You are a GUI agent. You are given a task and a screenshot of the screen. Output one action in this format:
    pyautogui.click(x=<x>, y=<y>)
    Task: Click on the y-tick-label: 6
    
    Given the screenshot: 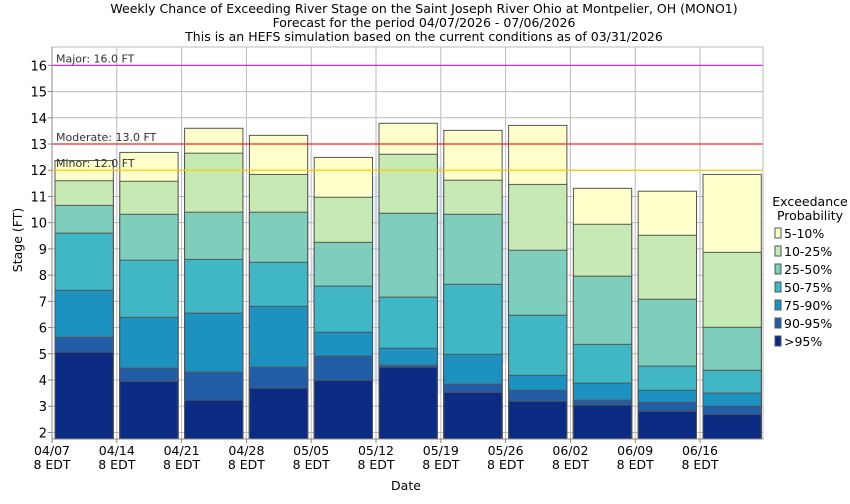 What is the action you would take?
    pyautogui.click(x=43, y=329)
    